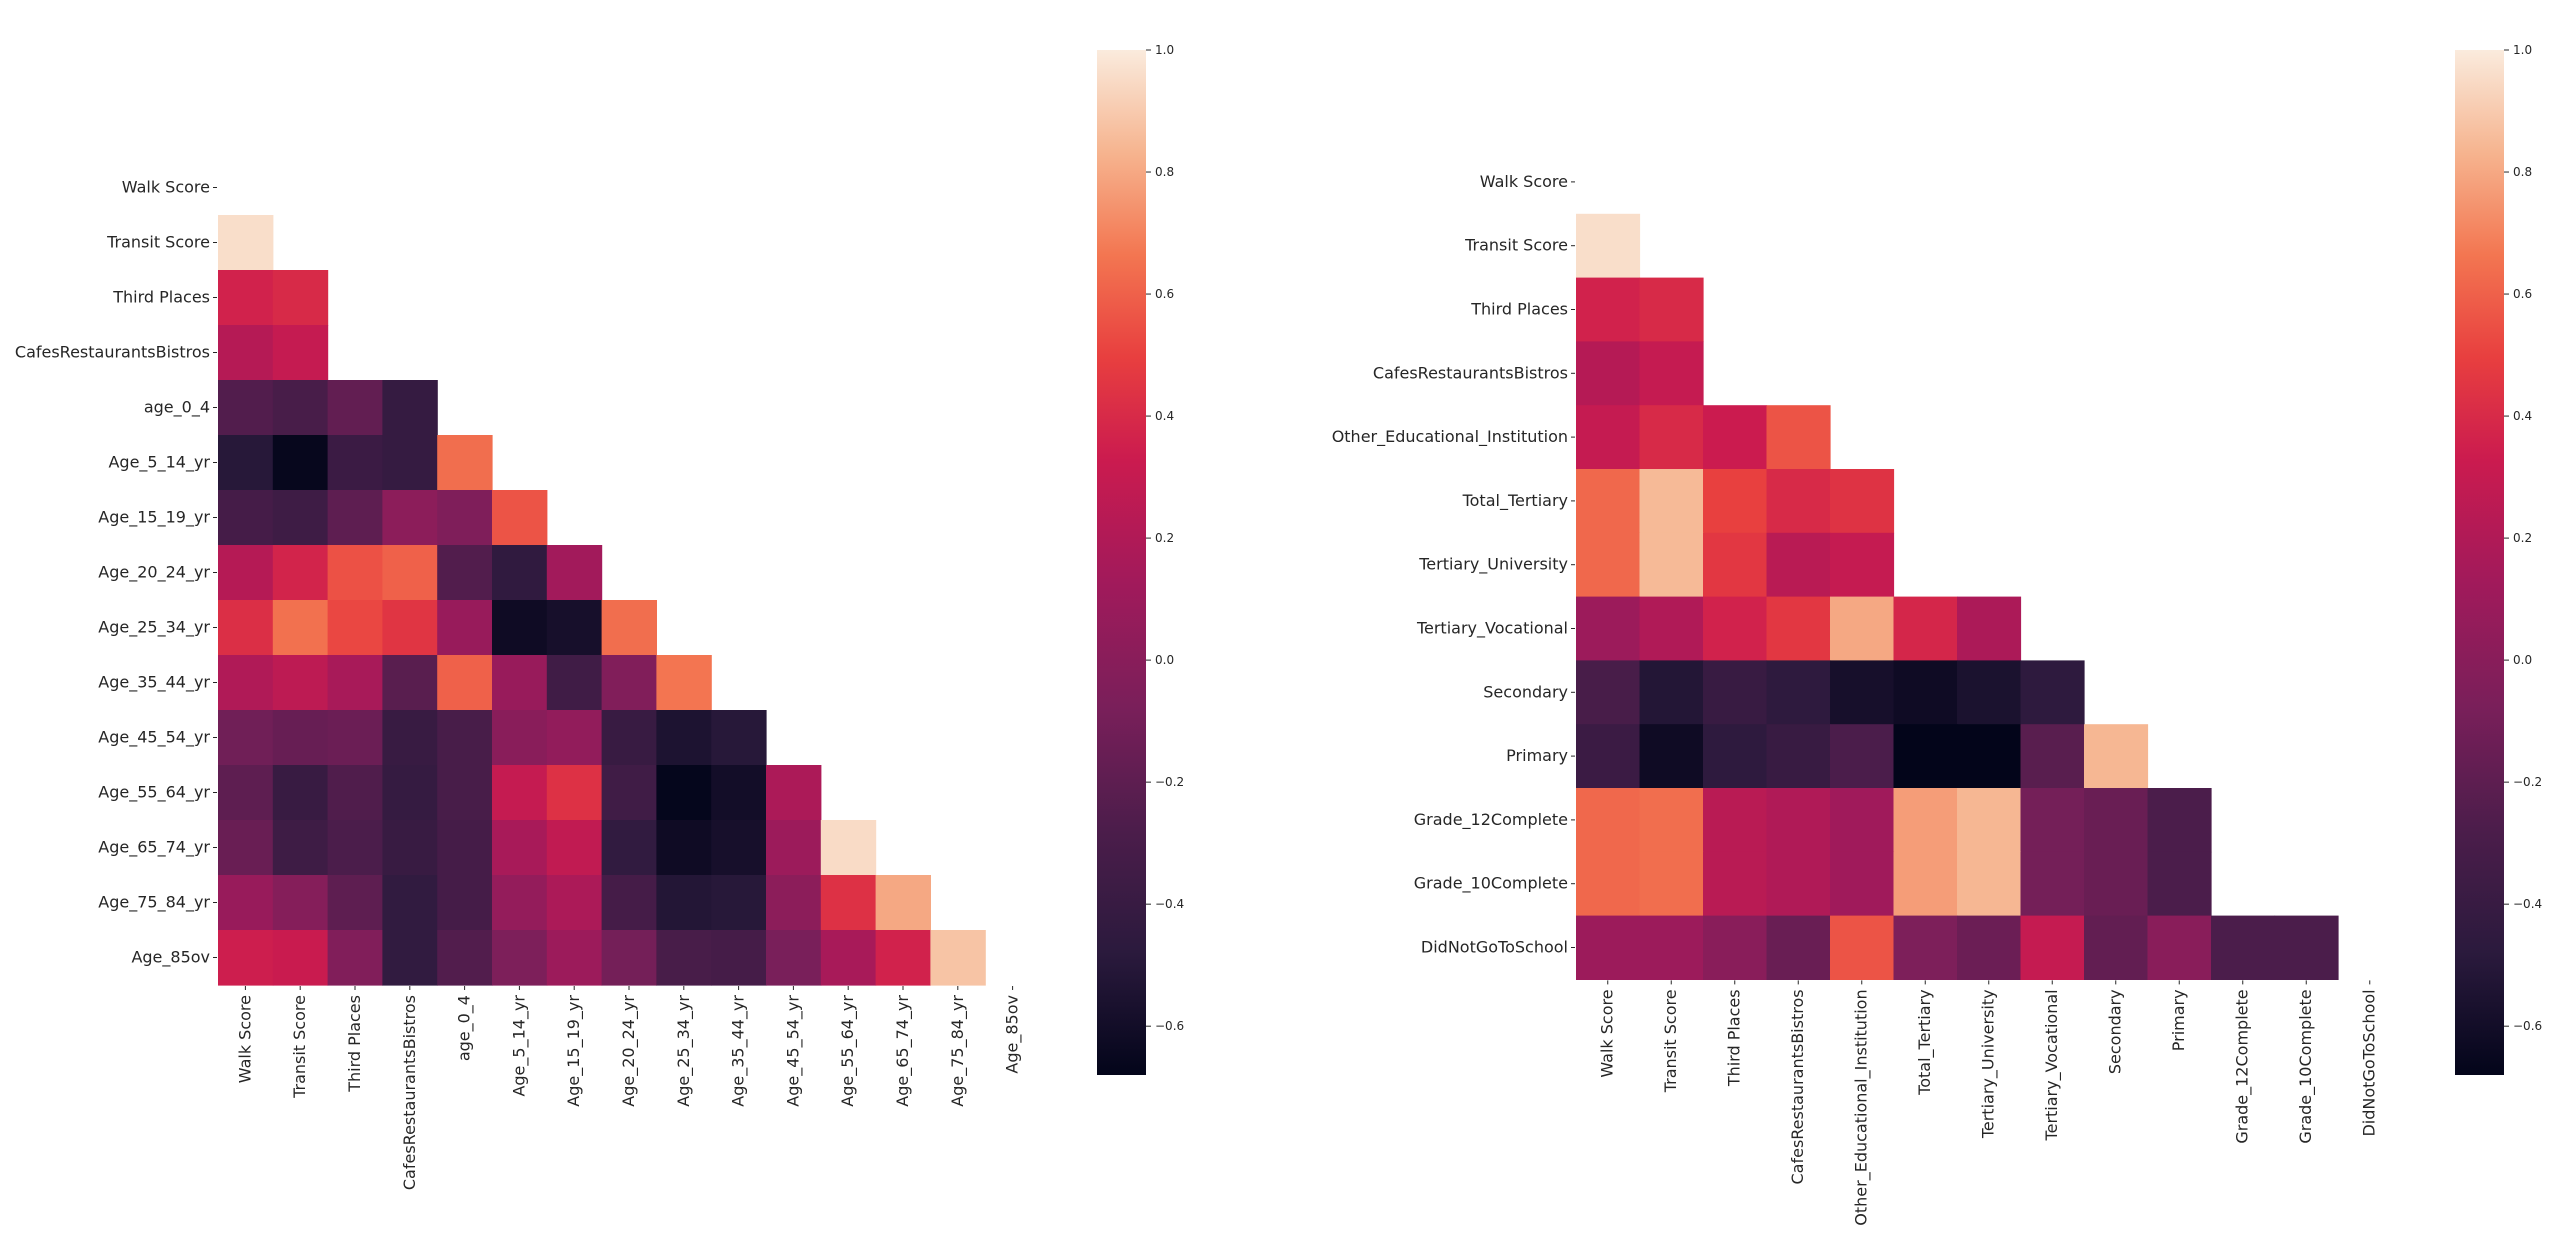 This screenshot has width=2560, height=1260. Describe the element at coordinates (520, 628) in the screenshot. I see `heatmap-cell-age-25-34-yr-age-5-14-yr` at that location.